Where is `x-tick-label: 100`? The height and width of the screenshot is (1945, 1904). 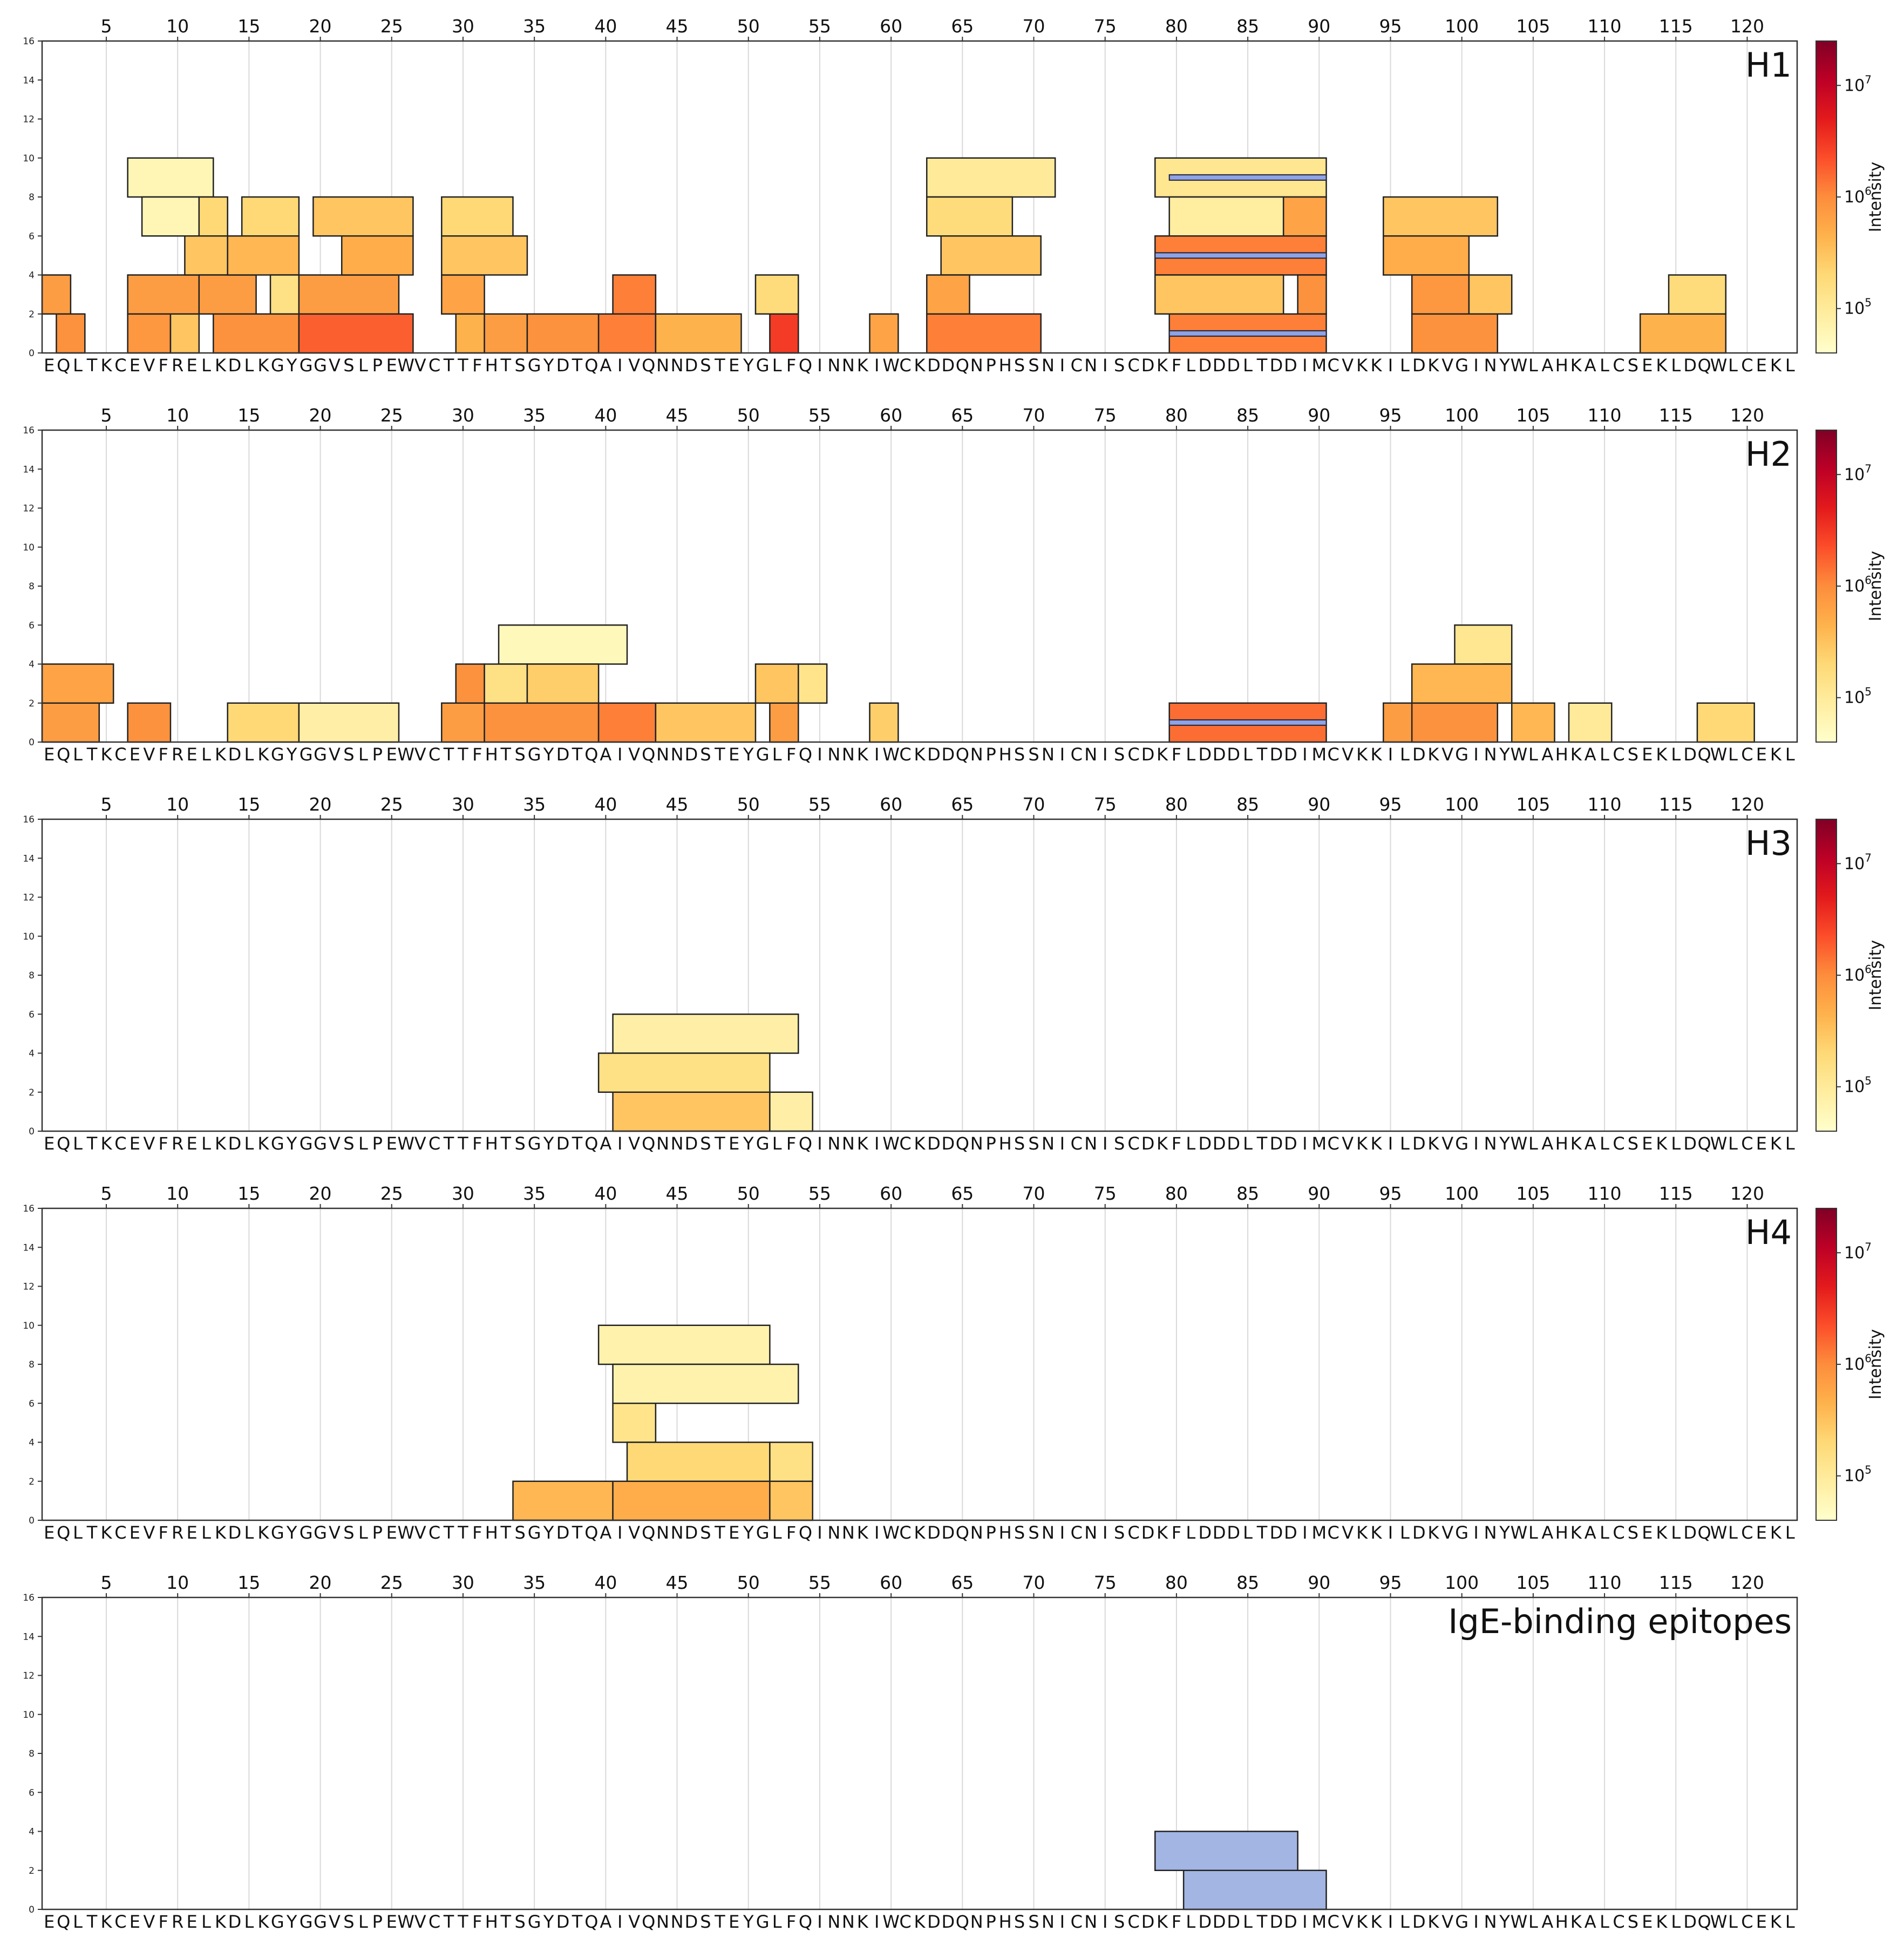 x-tick-label: 100 is located at coordinates (1462, 415).